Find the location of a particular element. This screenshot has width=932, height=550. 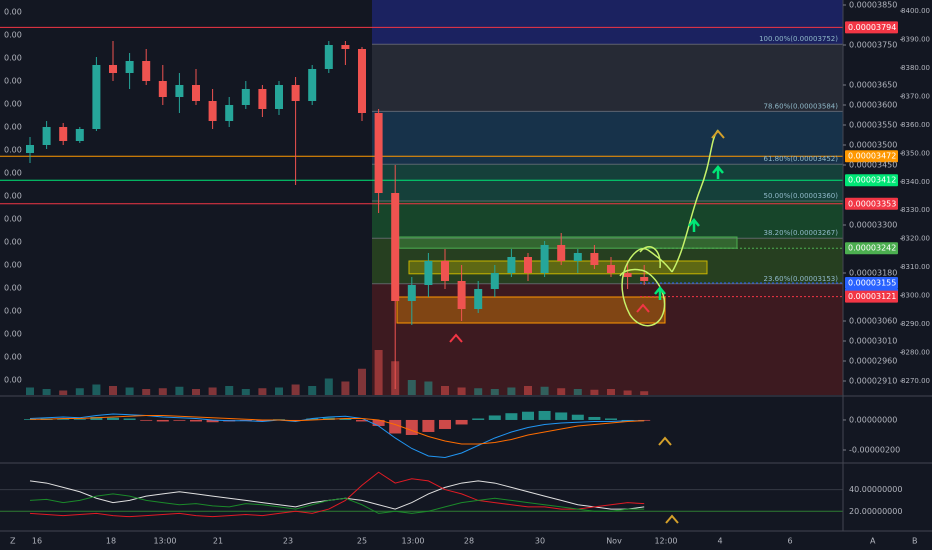

target-chevron is located at coordinates (718, 134).